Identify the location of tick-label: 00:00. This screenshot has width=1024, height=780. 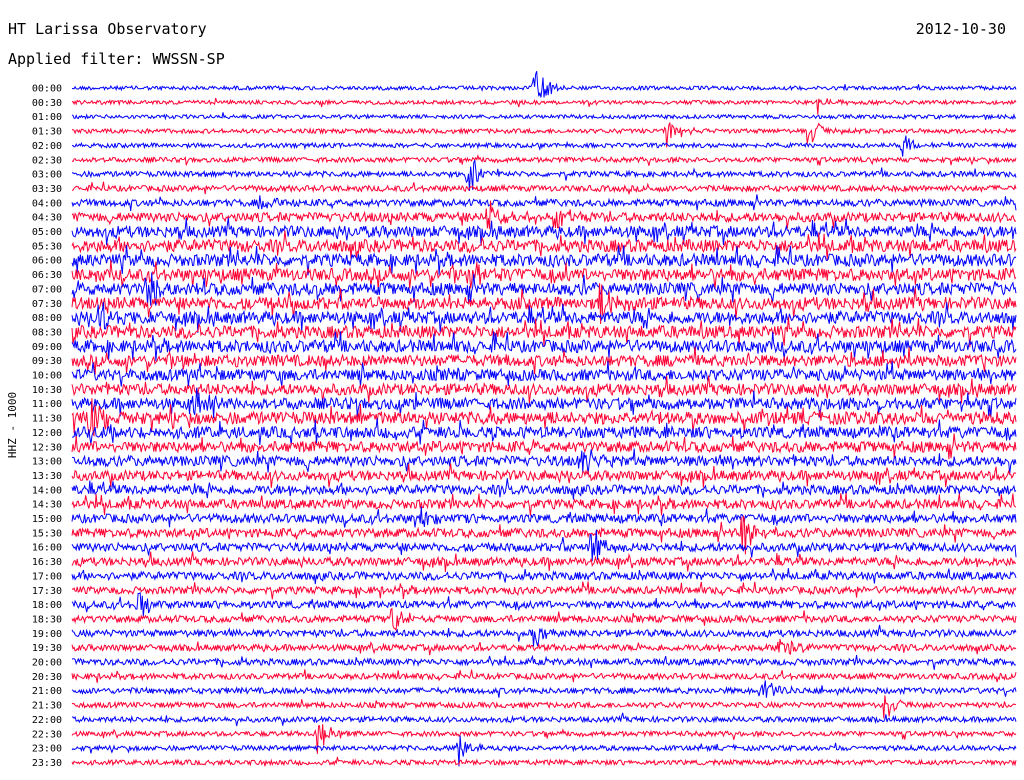
(47, 89).